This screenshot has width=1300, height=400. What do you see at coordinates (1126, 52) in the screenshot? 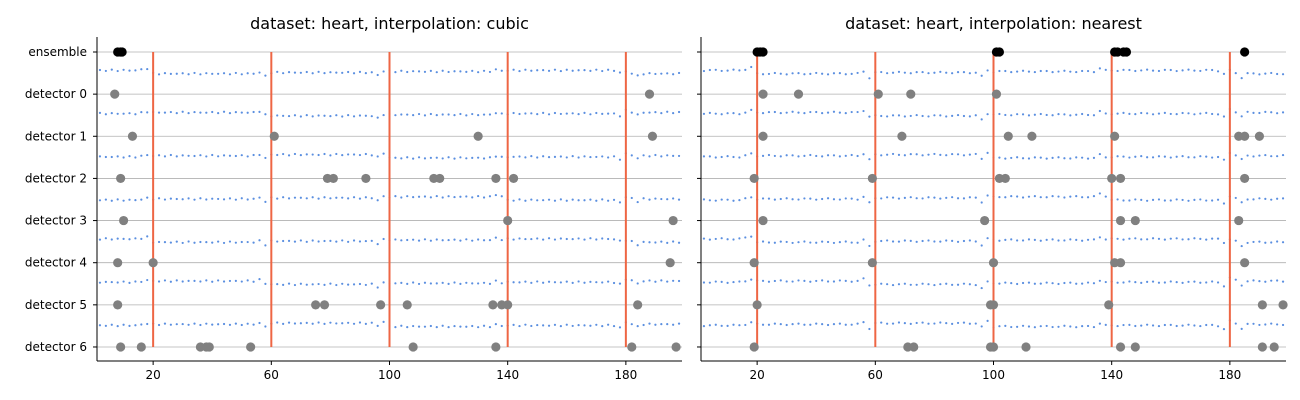
I see `detection-point-ensemble` at bounding box center [1126, 52].